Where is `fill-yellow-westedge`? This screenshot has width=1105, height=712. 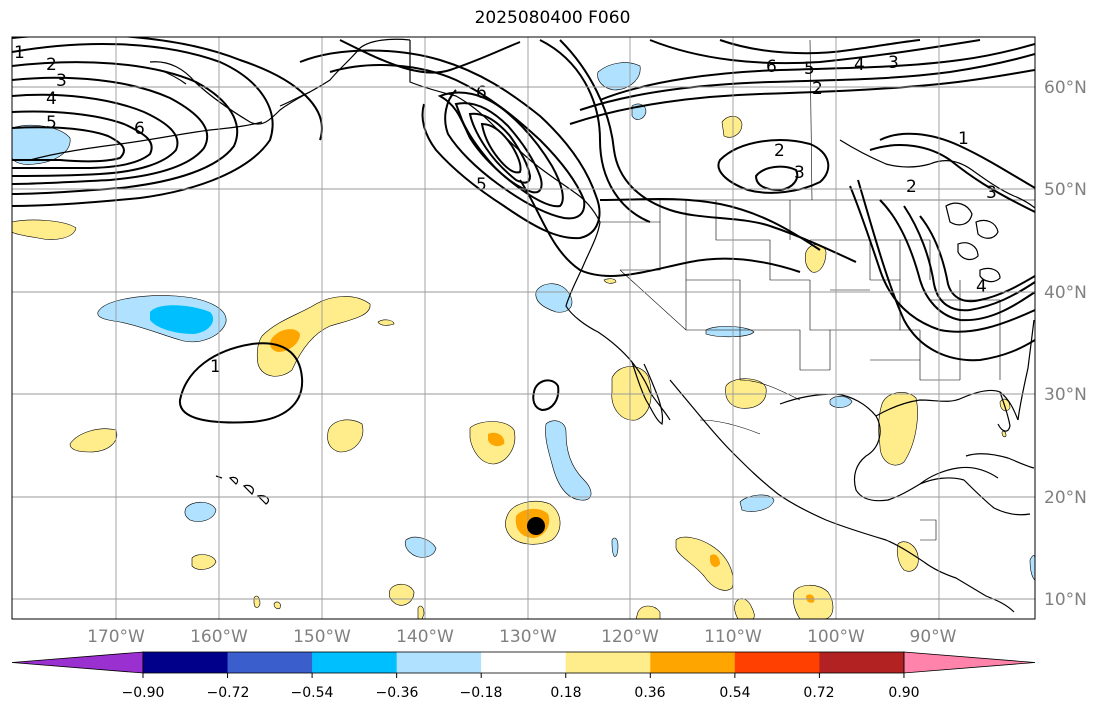 fill-yellow-westedge is located at coordinates (44, 229).